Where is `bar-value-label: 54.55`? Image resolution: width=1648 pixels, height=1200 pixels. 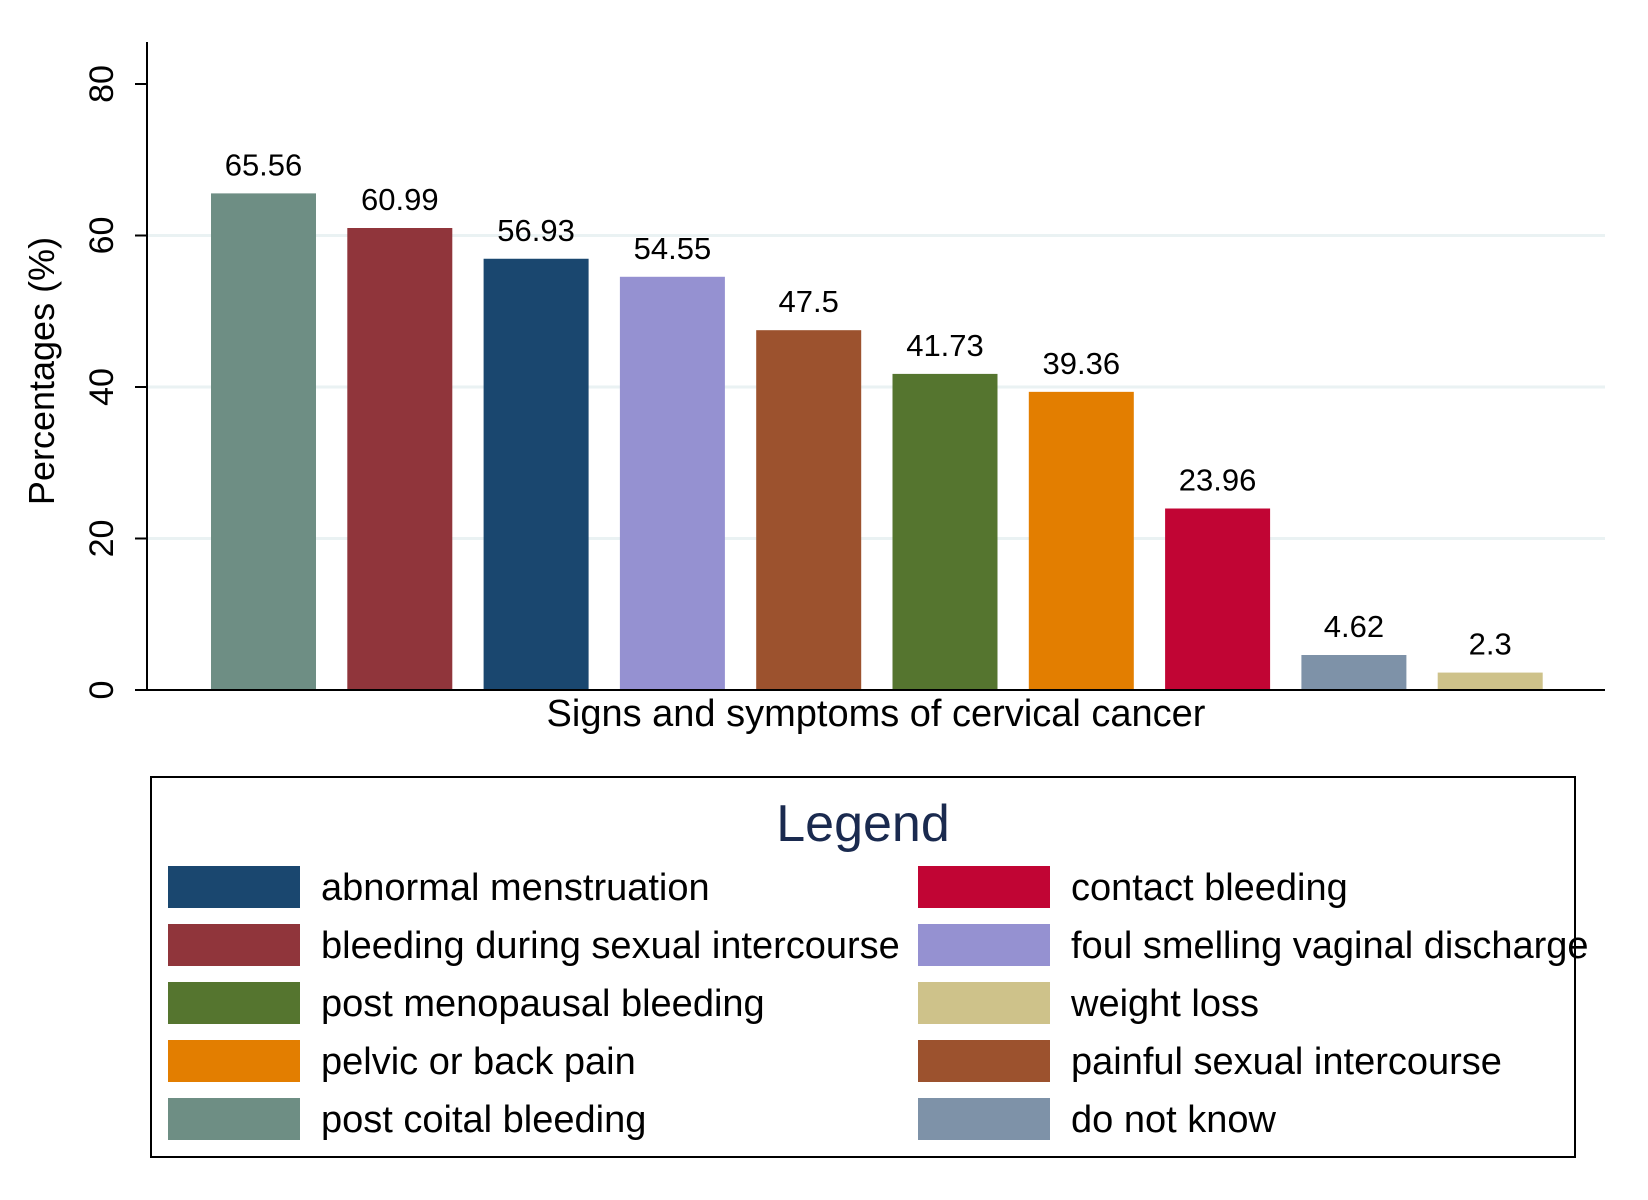
bar-value-label: 54.55 is located at coordinates (673, 248).